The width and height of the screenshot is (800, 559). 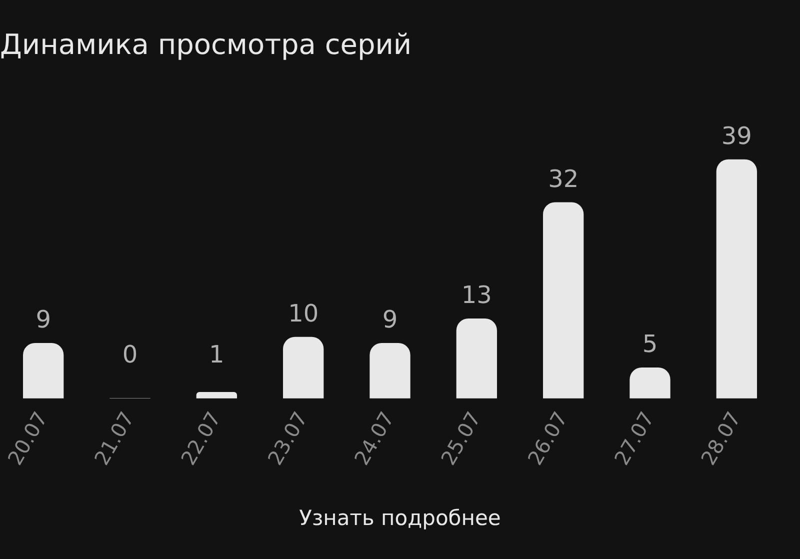 What do you see at coordinates (563, 178) in the screenshot?
I see `data-label: 32` at bounding box center [563, 178].